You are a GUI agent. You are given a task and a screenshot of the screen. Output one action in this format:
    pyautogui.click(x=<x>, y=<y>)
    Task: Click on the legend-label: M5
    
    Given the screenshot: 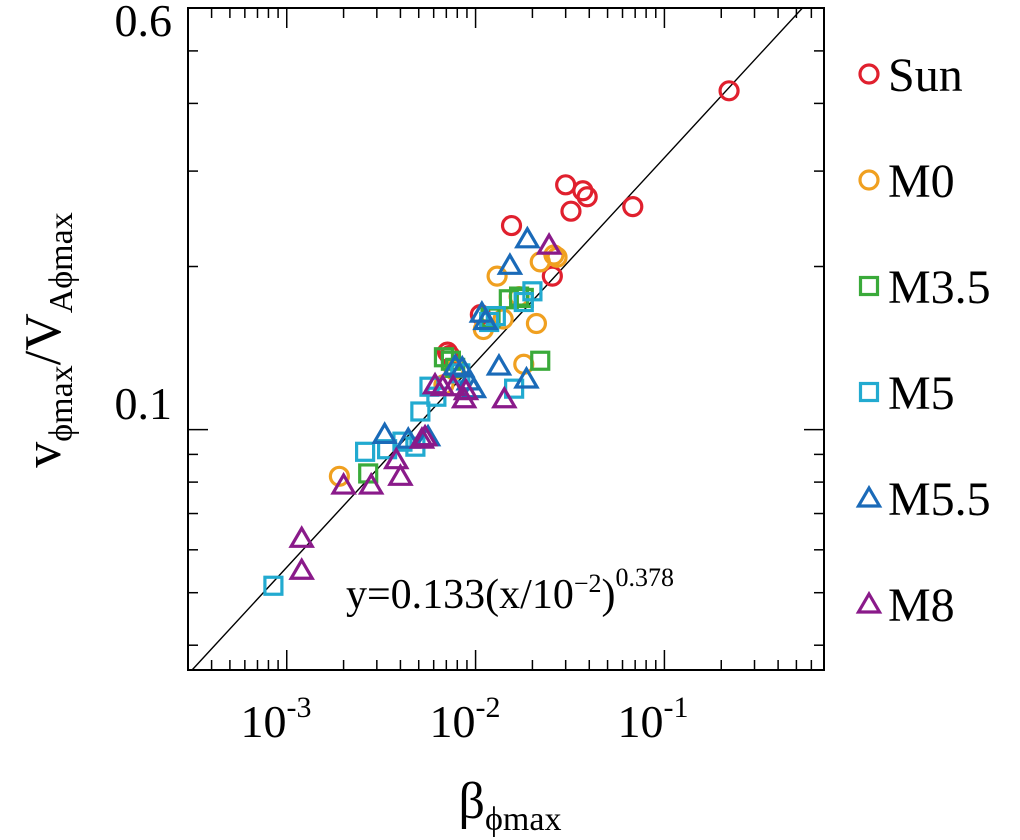 What is the action you would take?
    pyautogui.click(x=921, y=393)
    